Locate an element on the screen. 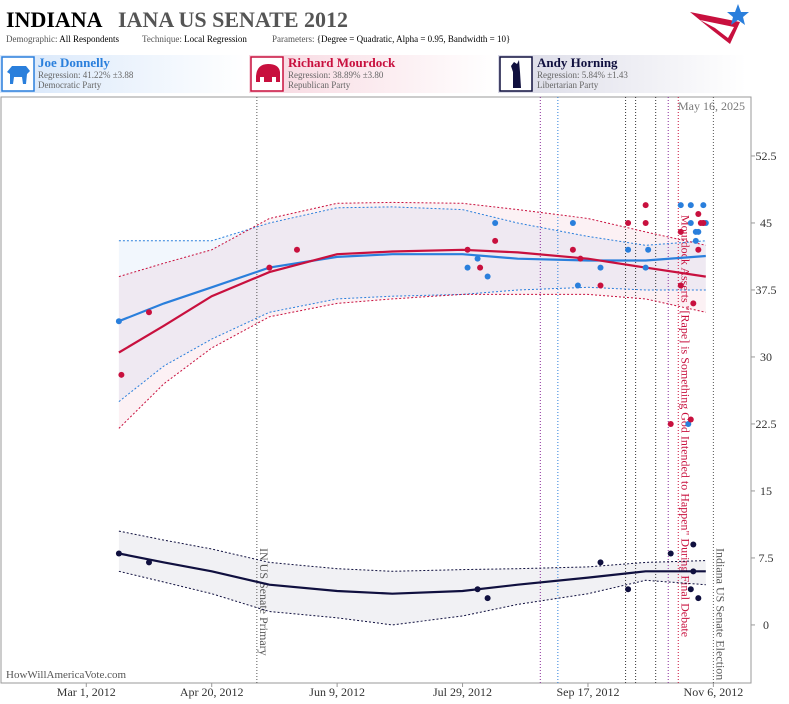  event-label: IN US Senate Primary is located at coordinates (264, 602).